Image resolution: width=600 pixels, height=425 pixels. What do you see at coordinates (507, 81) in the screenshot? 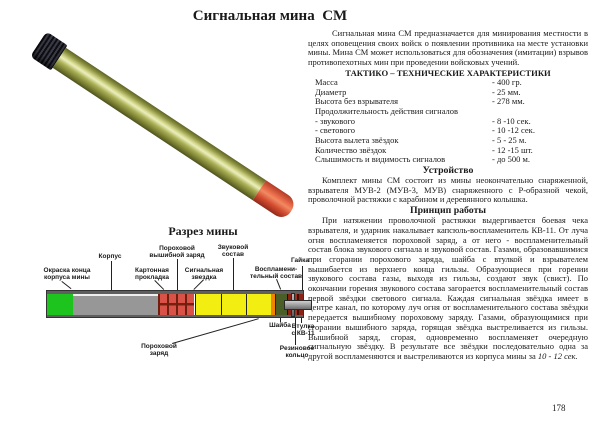
I see `spec-value: - 400 гр.` at bounding box center [507, 81].